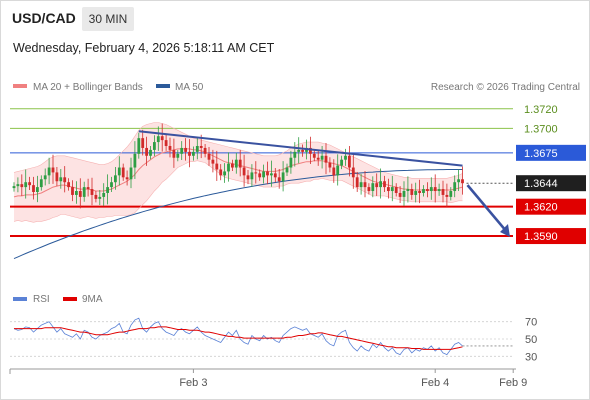 The image size is (590, 400). Describe the element at coordinates (92, 299) in the screenshot. I see `rsi-ma-legend-label: 9MA` at that location.